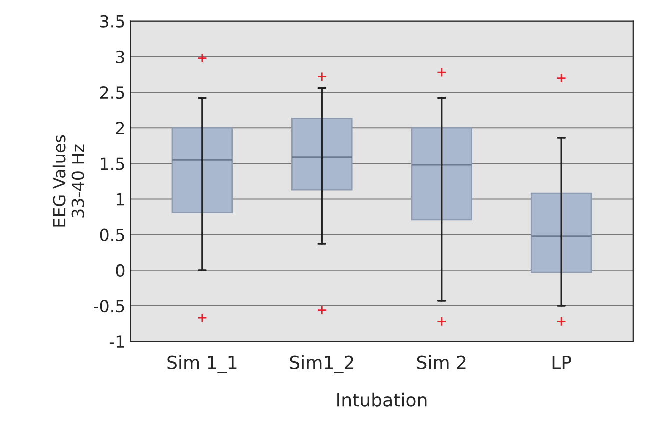 This screenshot has height=427, width=653. I want to click on x-tick-label: Sim1_2, so click(322, 364).